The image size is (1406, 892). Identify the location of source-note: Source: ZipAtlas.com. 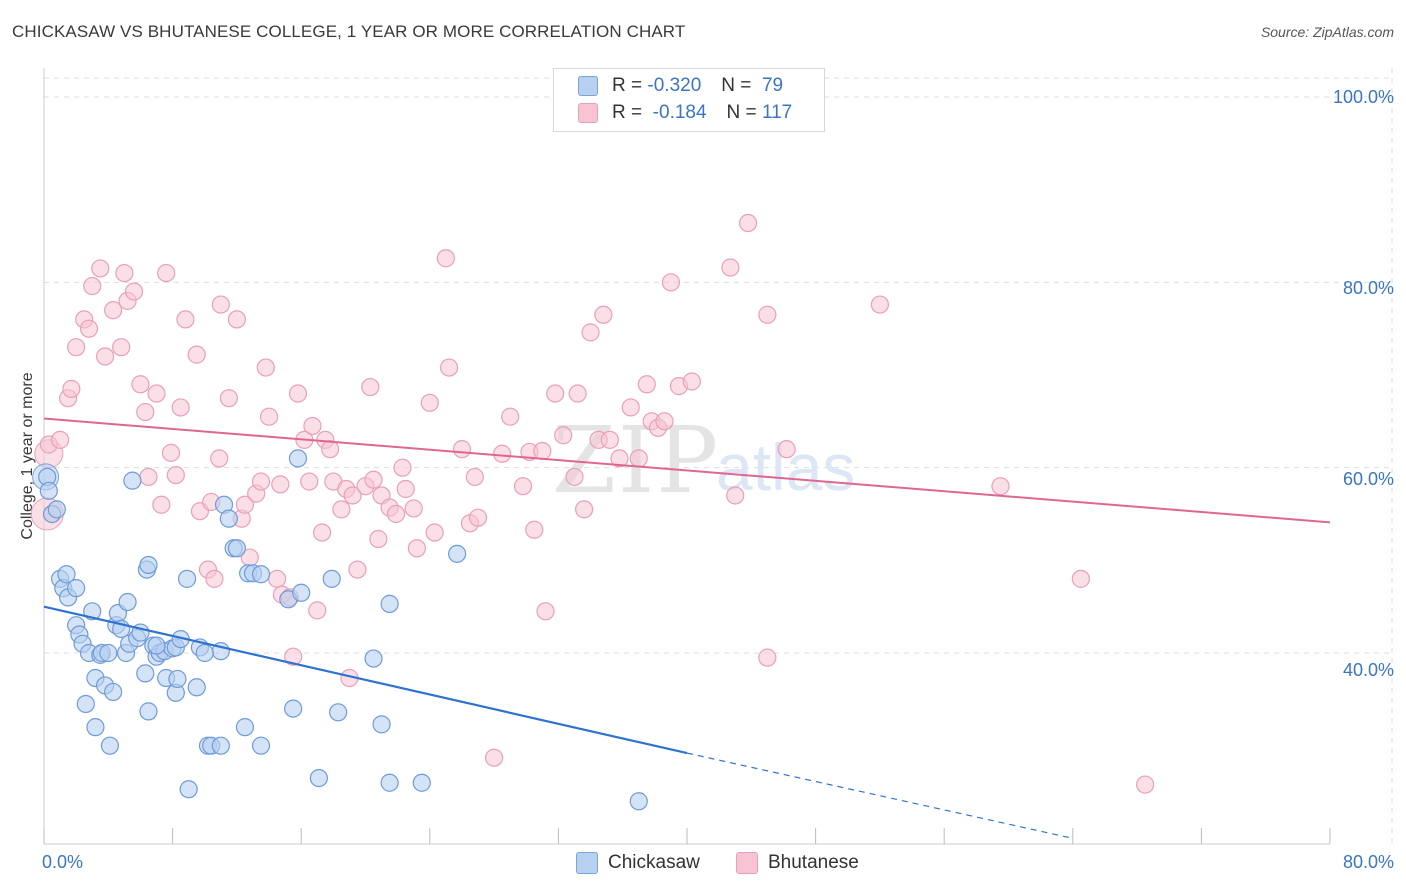
(1327, 32).